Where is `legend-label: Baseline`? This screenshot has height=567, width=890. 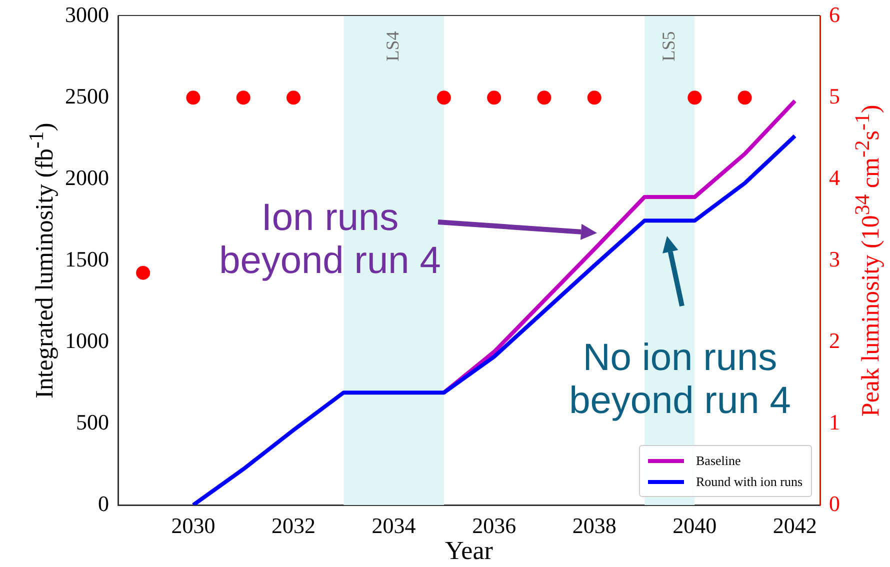 legend-label: Baseline is located at coordinates (718, 460).